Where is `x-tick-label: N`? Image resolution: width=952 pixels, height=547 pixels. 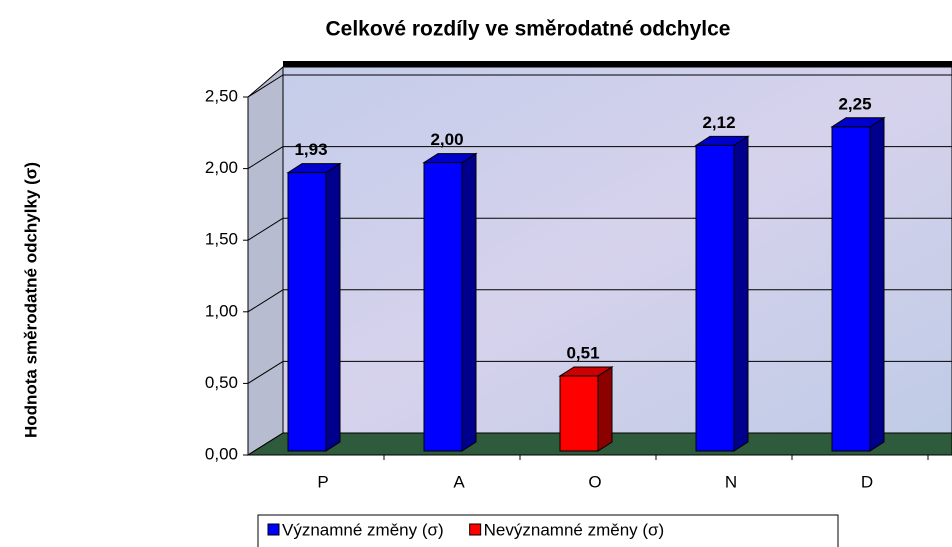 x-tick-label: N is located at coordinates (731, 481).